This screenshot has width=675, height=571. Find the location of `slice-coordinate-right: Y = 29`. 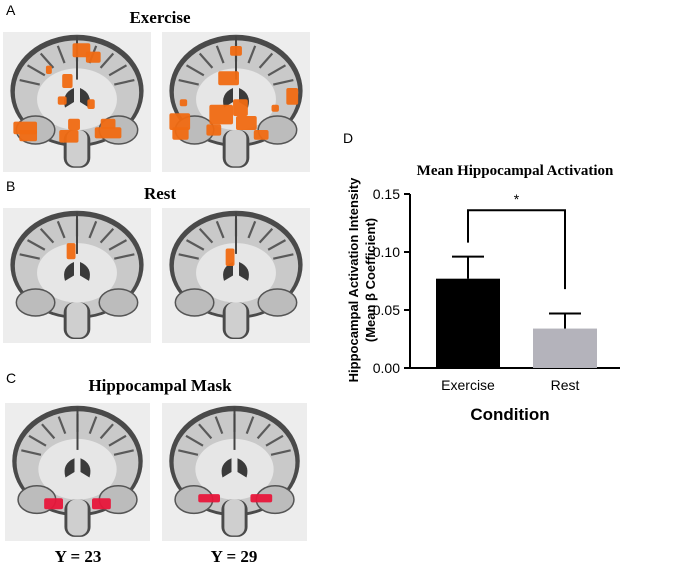

slice-coordinate-right: Y = 29 is located at coordinates (234, 556).